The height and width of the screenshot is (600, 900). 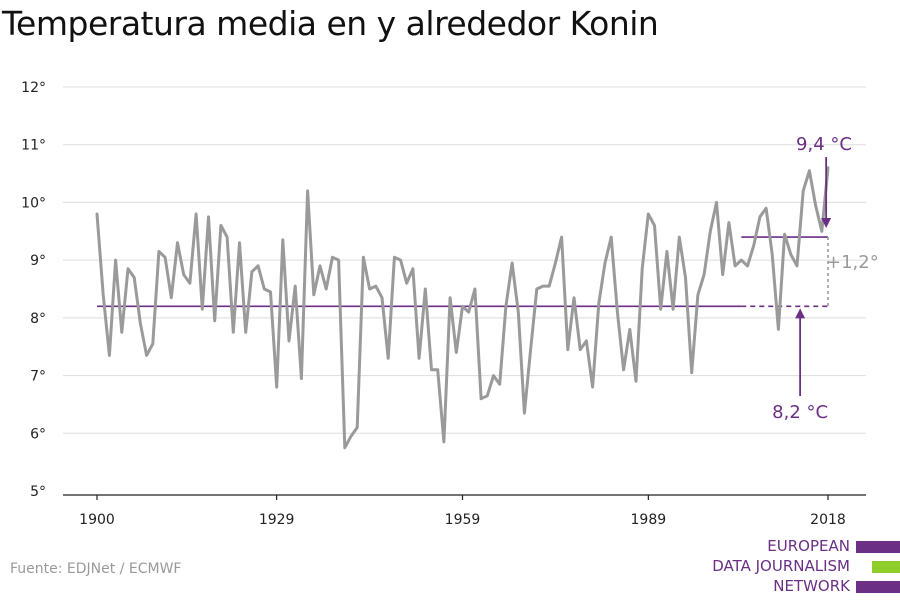 What do you see at coordinates (800, 412) in the screenshot?
I see `baseline-value-label: 8,2 °C` at bounding box center [800, 412].